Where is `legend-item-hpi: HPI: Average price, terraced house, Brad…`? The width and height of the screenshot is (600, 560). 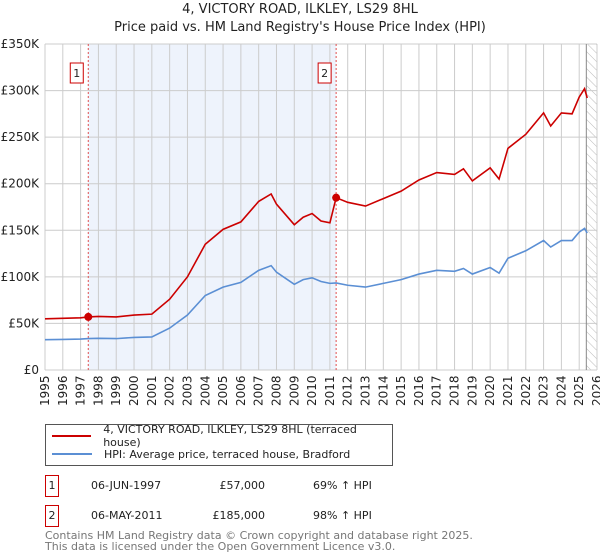 legend-item-hpi: HPI: Average price, terraced house, Brad… is located at coordinates (198, 454).